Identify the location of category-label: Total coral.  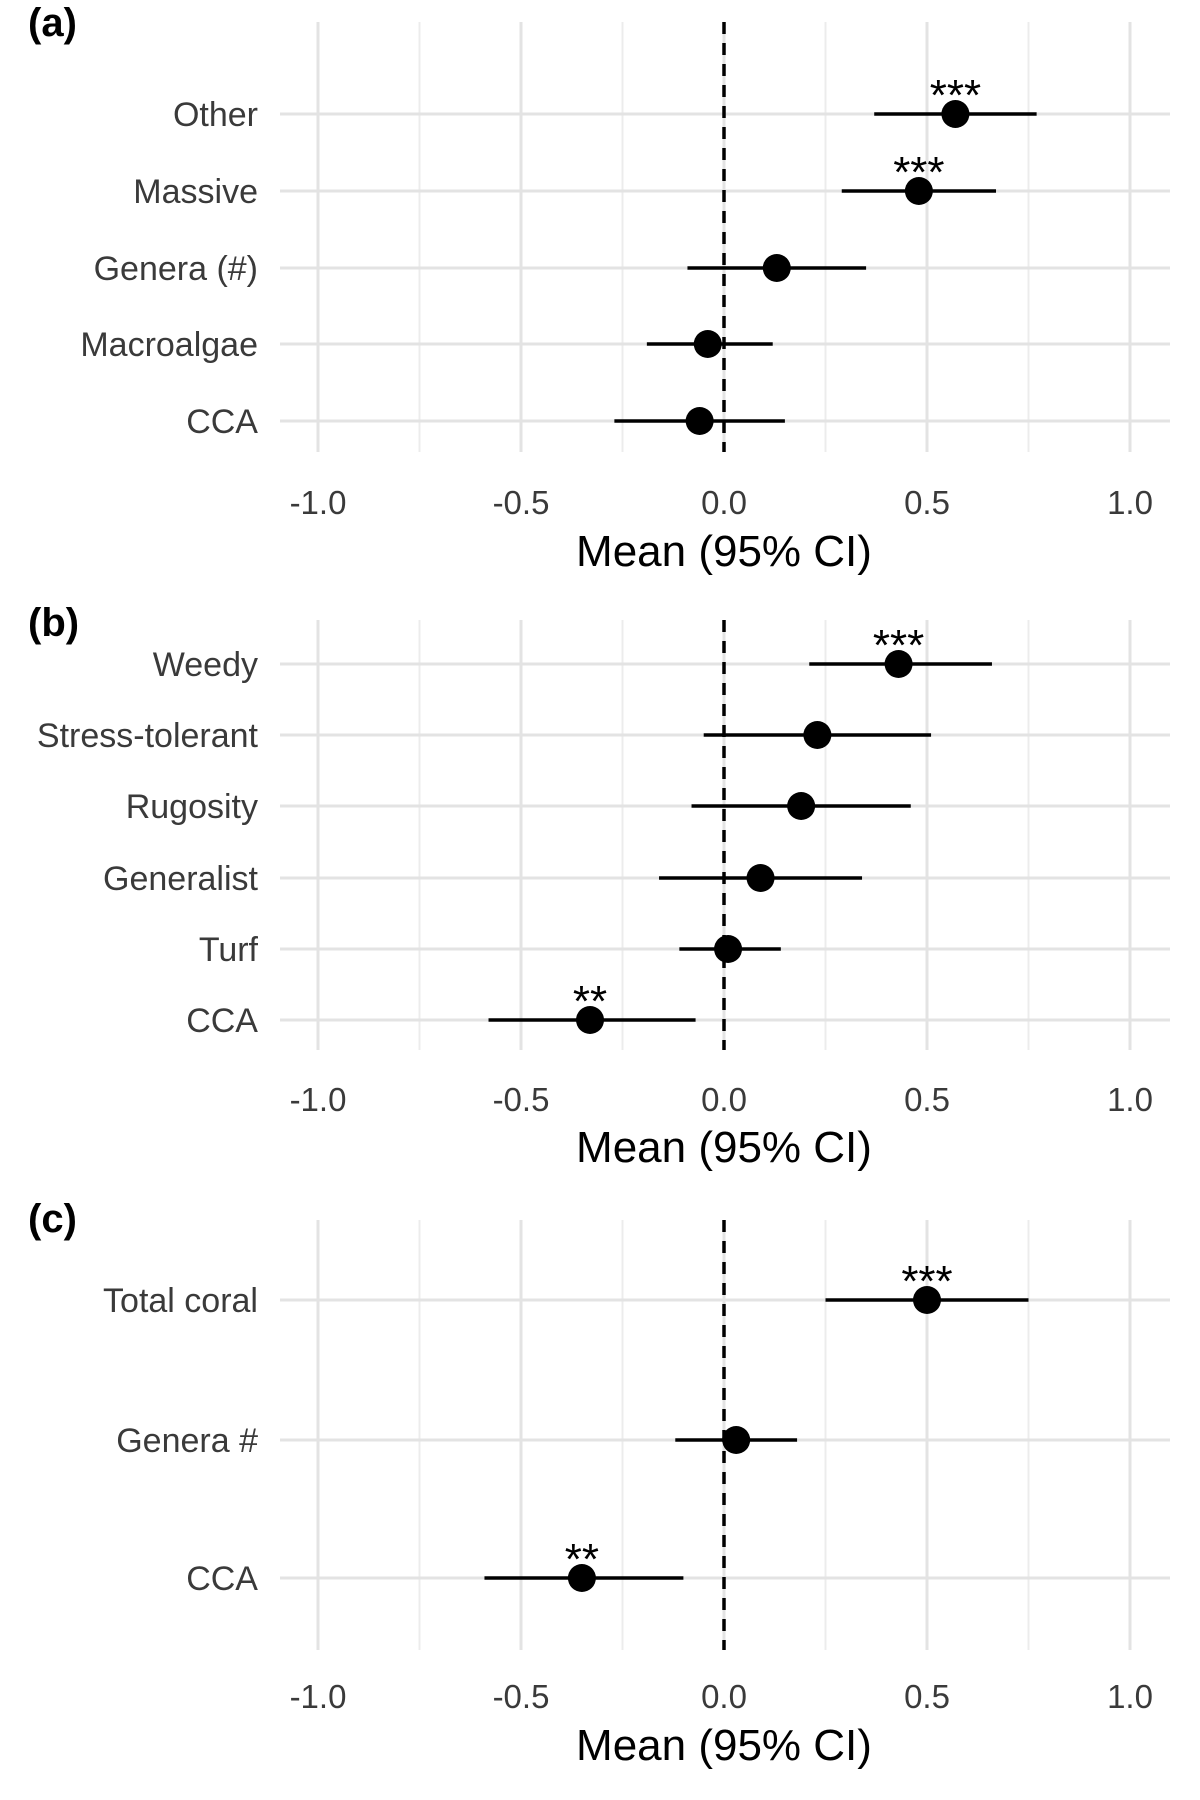
(180, 1301).